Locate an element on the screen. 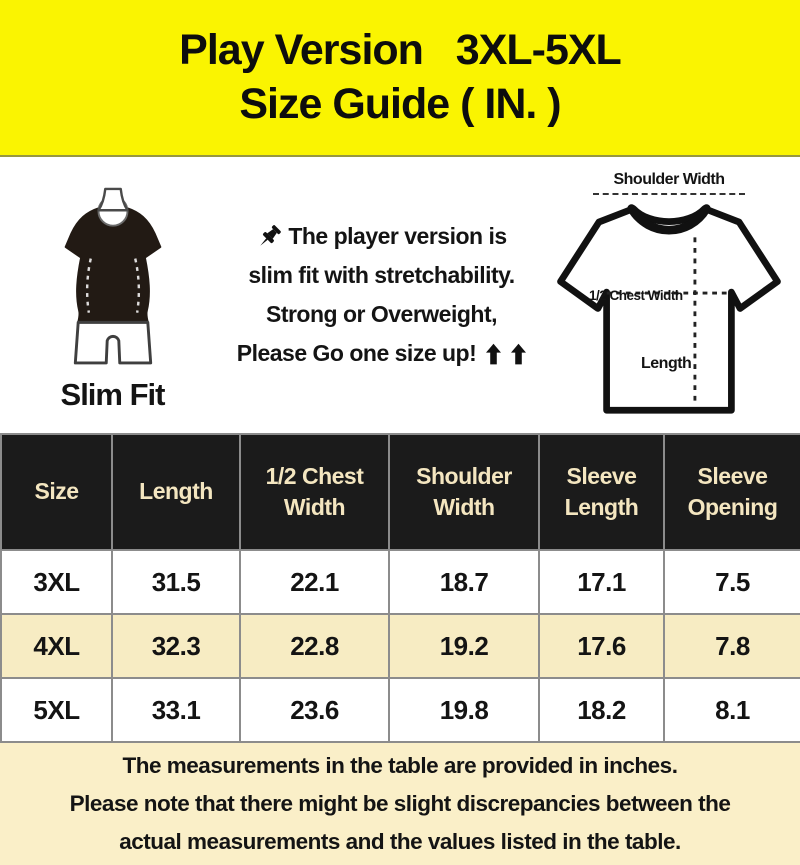 This screenshot has height=865, width=800. note-line-1: The player version is is located at coordinates (381, 236).